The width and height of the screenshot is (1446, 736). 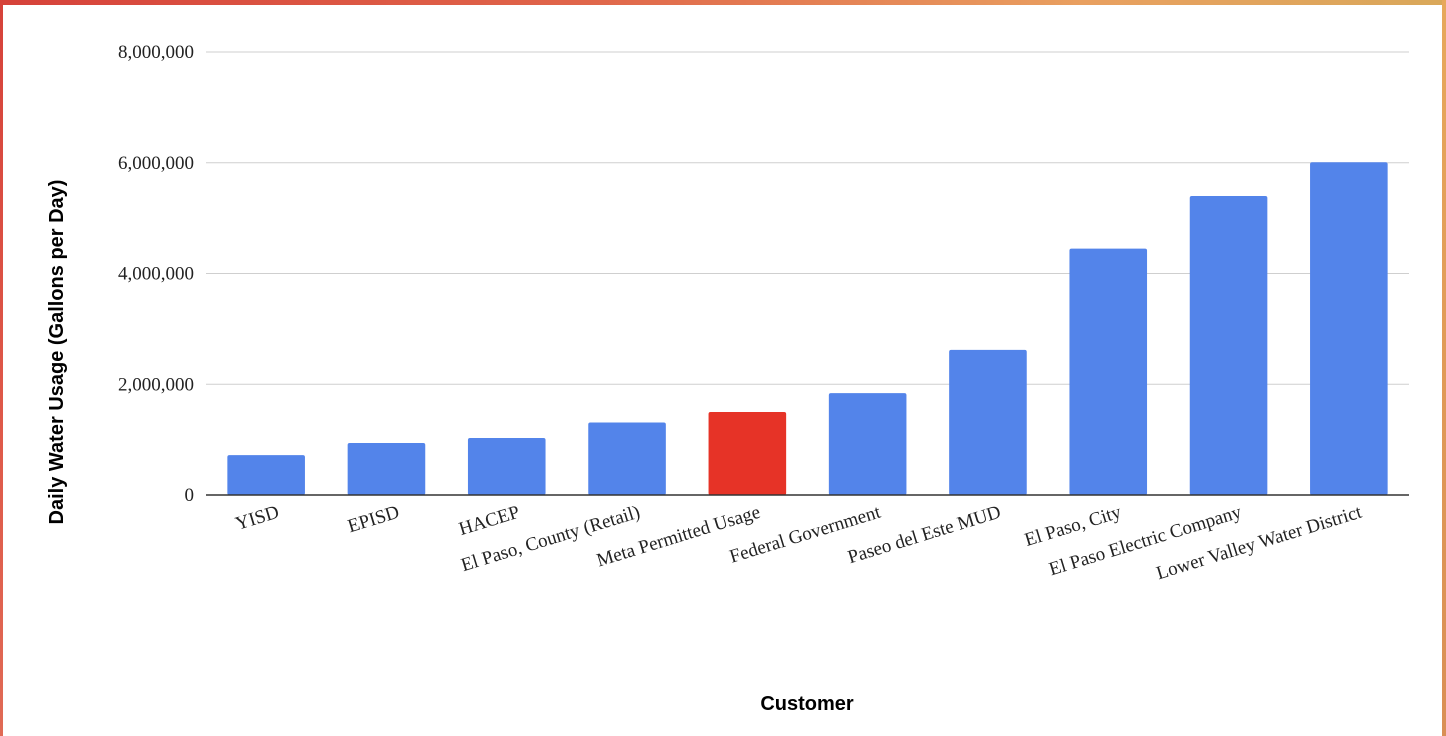 I want to click on x-category-label: EPISD, so click(x=373, y=520).